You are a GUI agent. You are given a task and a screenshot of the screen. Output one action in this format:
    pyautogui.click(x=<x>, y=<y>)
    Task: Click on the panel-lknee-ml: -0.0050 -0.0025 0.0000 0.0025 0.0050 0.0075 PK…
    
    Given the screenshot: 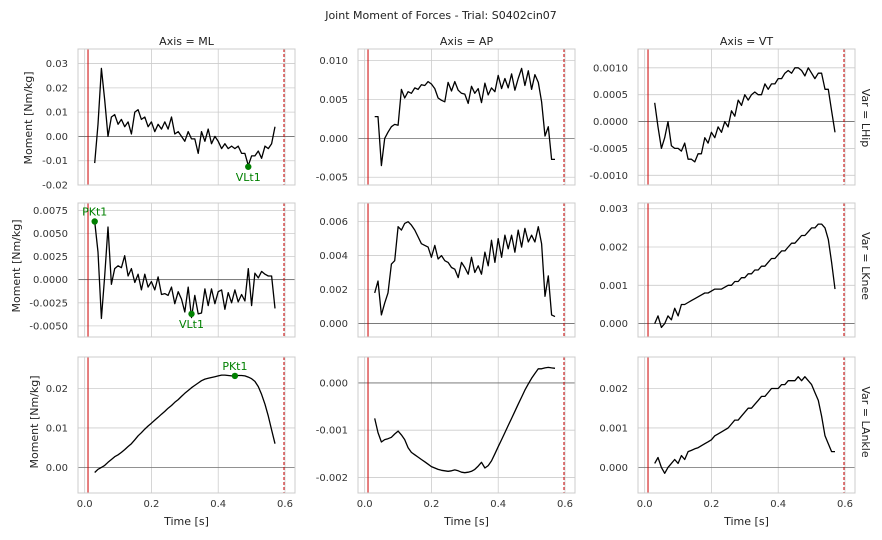 What is the action you would take?
    pyautogui.click(x=162, y=270)
    